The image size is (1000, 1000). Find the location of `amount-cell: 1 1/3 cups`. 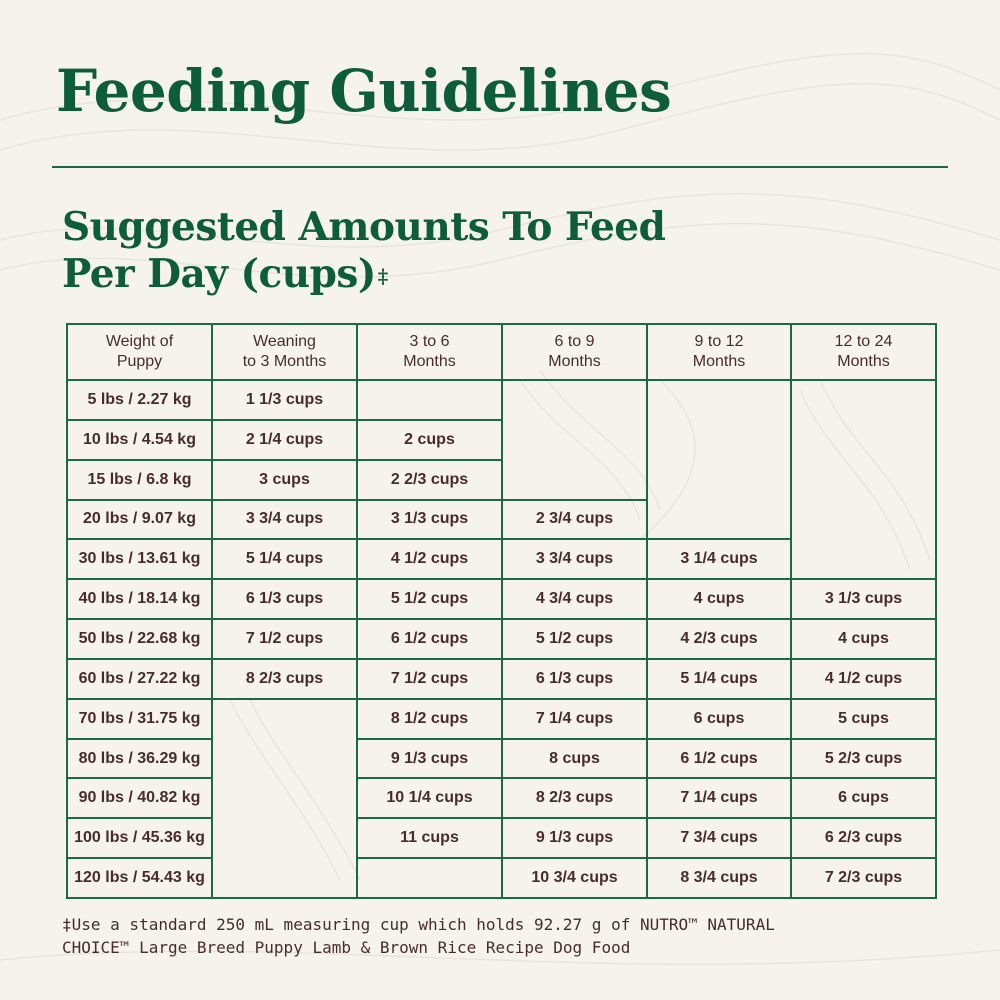

amount-cell: 1 1/3 cups is located at coordinates (284, 400).